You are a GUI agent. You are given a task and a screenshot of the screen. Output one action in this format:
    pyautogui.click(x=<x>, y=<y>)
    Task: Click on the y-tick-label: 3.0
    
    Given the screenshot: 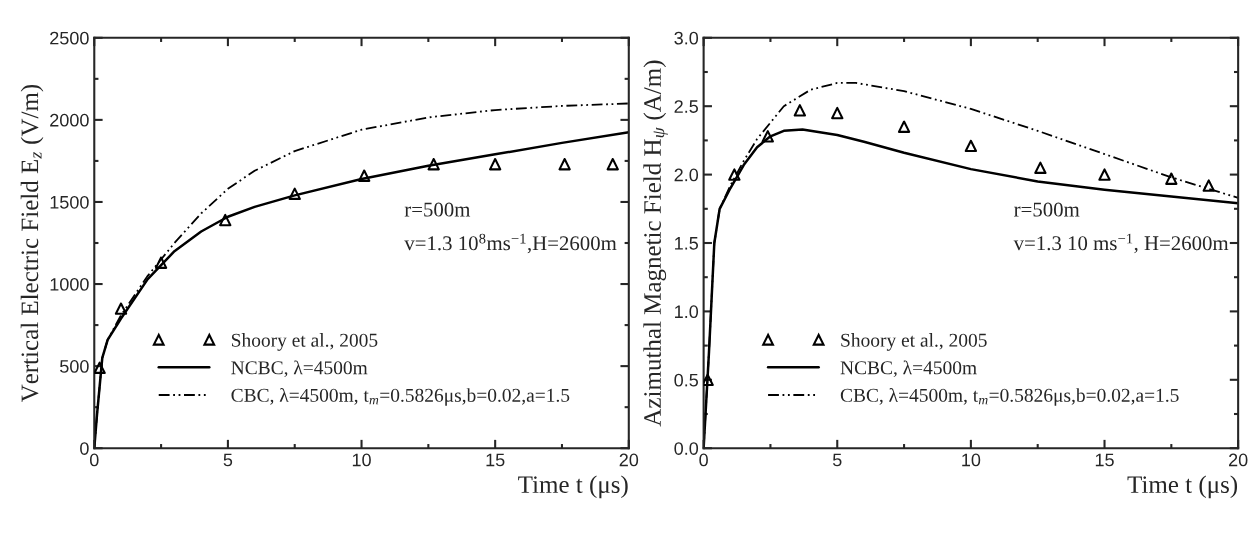 What is the action you would take?
    pyautogui.click(x=686, y=38)
    